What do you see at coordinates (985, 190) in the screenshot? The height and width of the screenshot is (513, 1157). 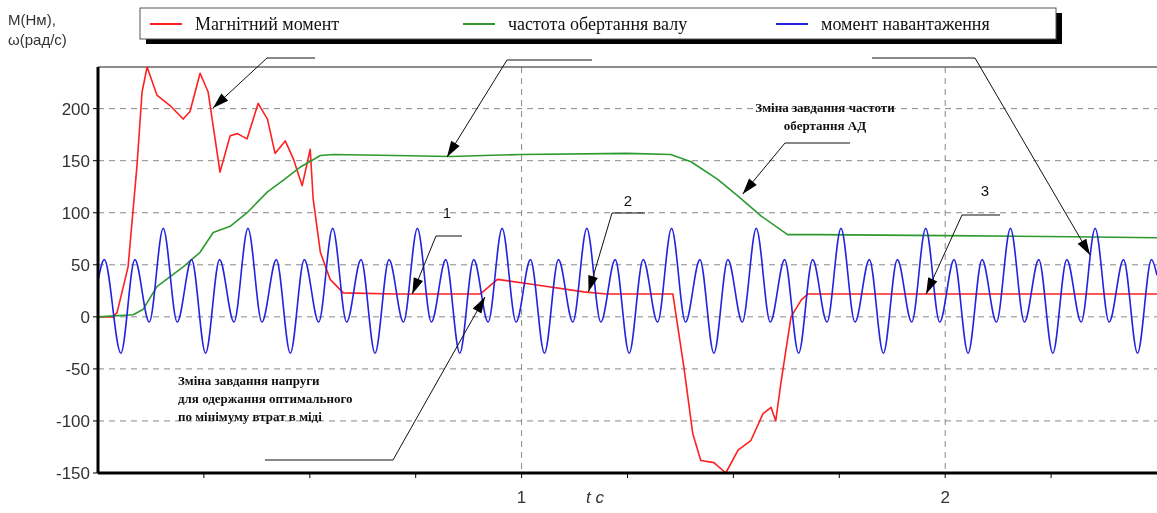 I see `annotation: 3` at bounding box center [985, 190].